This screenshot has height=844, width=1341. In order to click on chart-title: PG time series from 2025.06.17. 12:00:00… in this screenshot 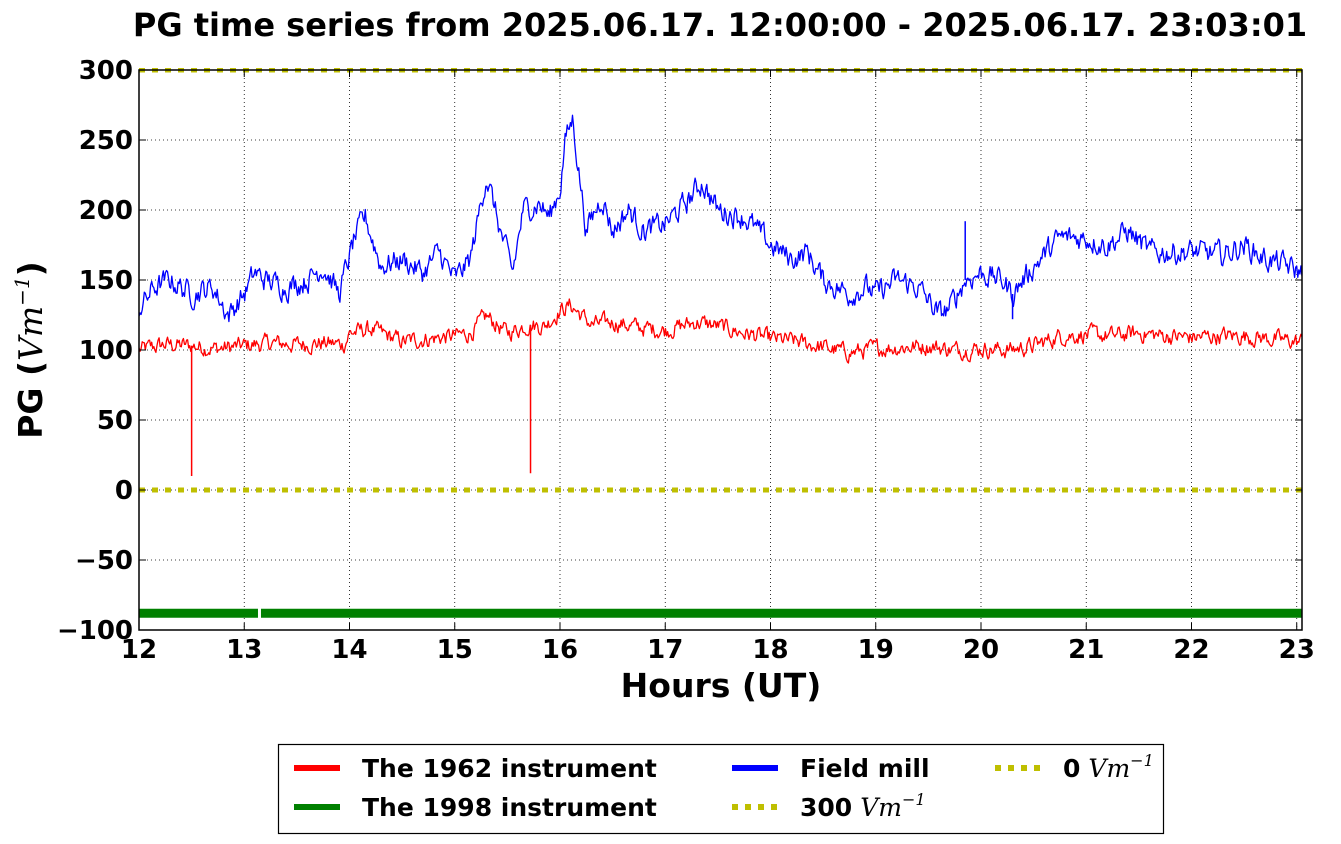, I will do `click(720, 25)`.